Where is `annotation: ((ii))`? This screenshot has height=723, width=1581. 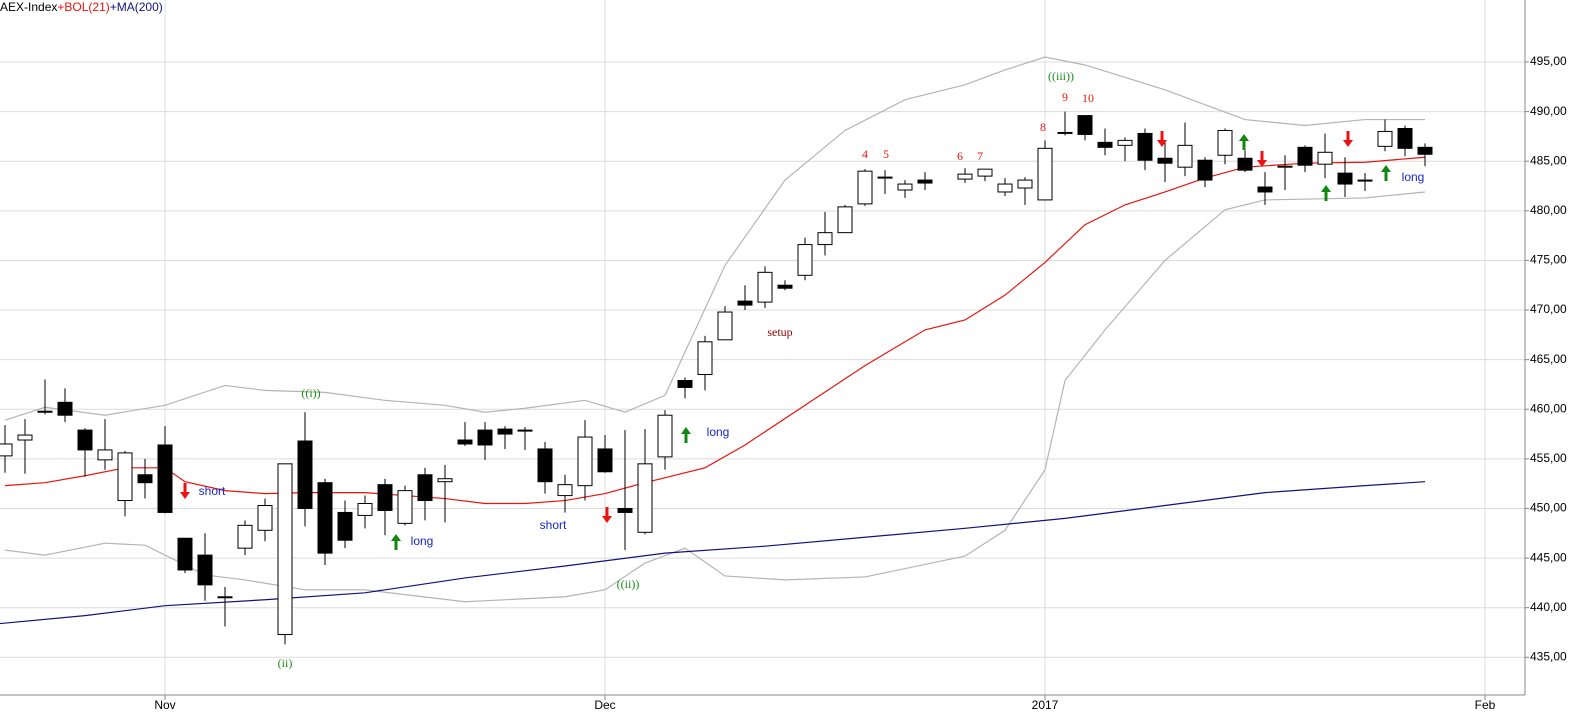 annotation: ((ii)) is located at coordinates (628, 584).